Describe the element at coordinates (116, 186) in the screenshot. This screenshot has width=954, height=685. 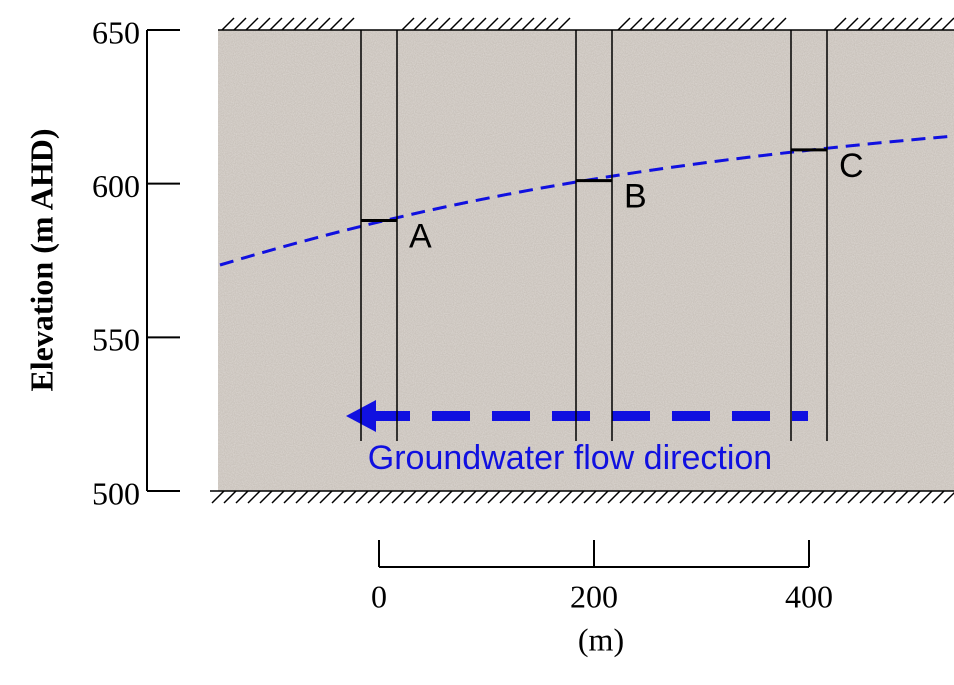
I see `y-tick-label: 600` at that location.